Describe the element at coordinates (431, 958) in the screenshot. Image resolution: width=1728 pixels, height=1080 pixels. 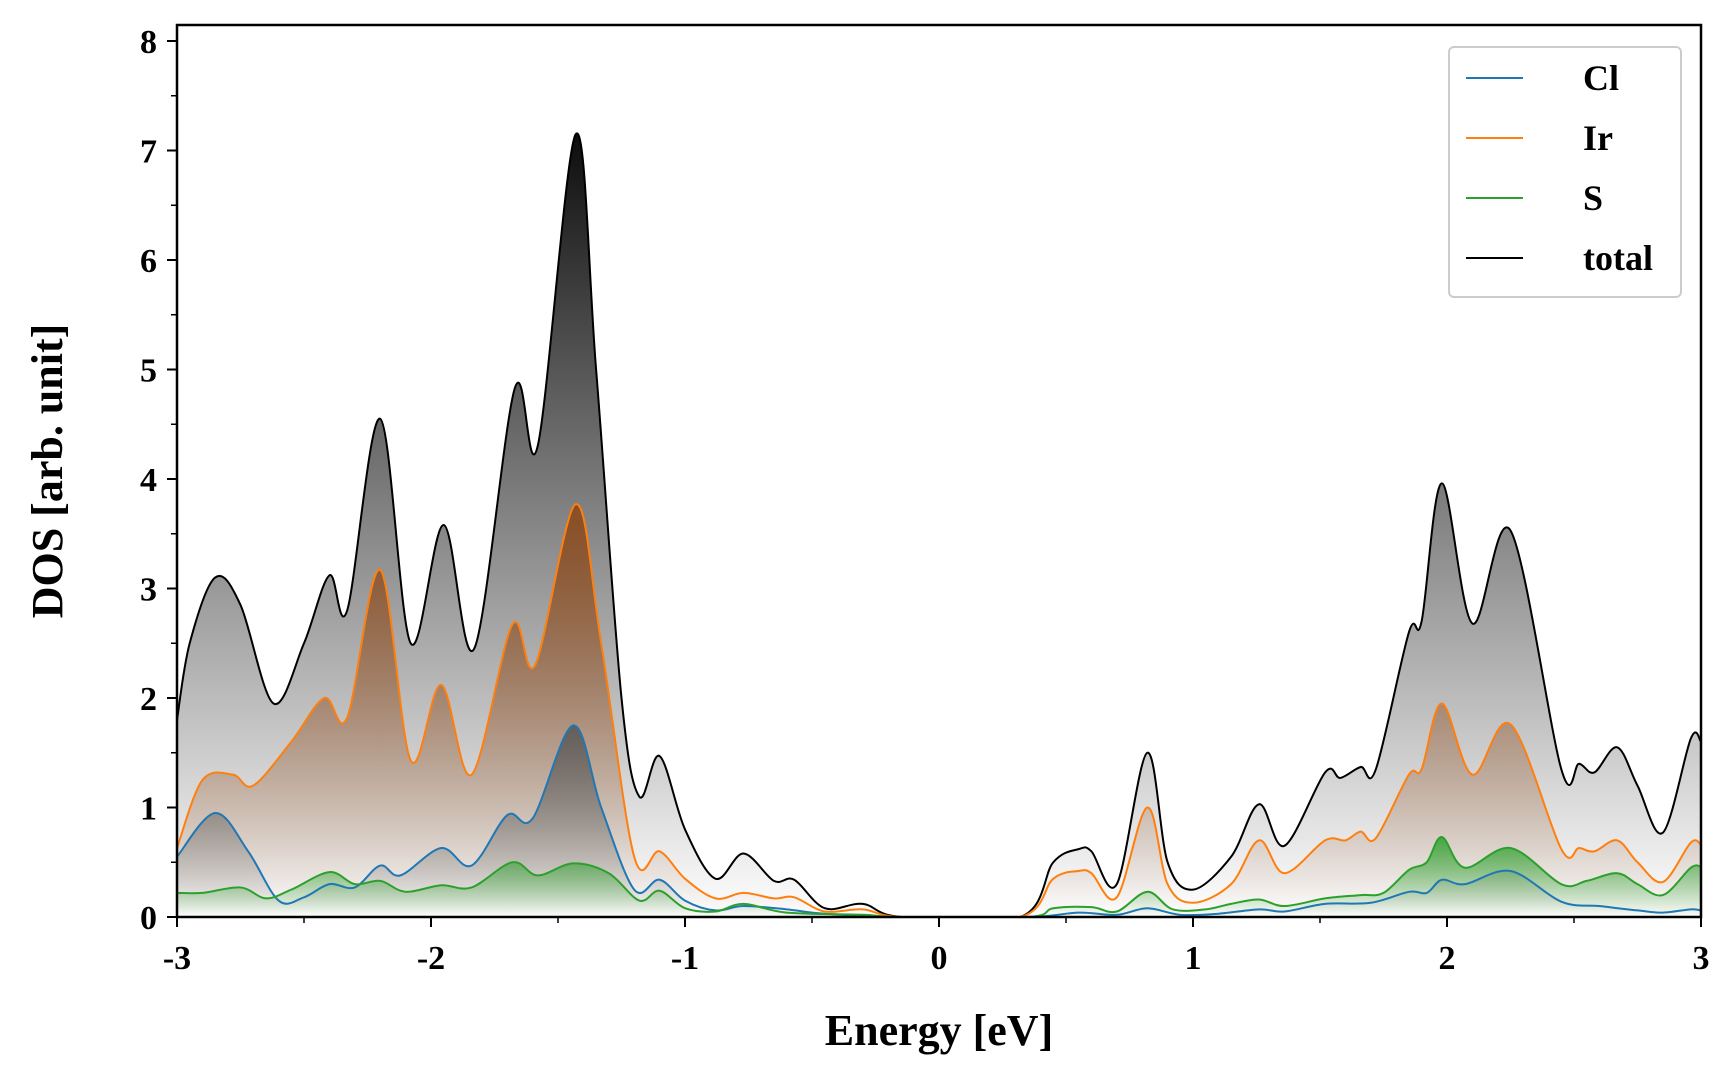
I see `x-tick-label: -2` at that location.